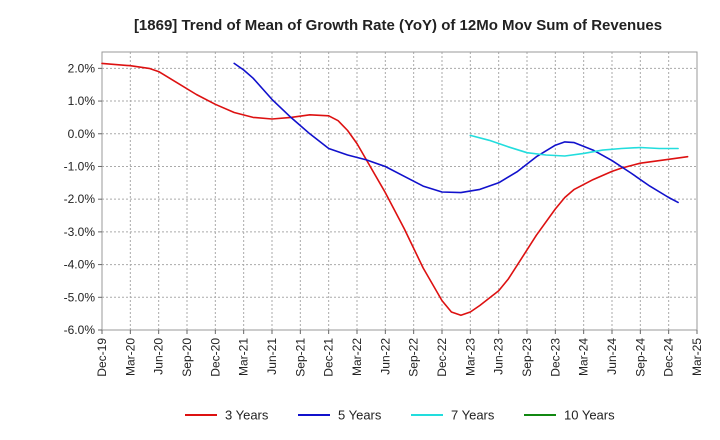 This screenshot has height=440, width=720. I want to click on x-tick-label: Dec-24, so click(669, 357).